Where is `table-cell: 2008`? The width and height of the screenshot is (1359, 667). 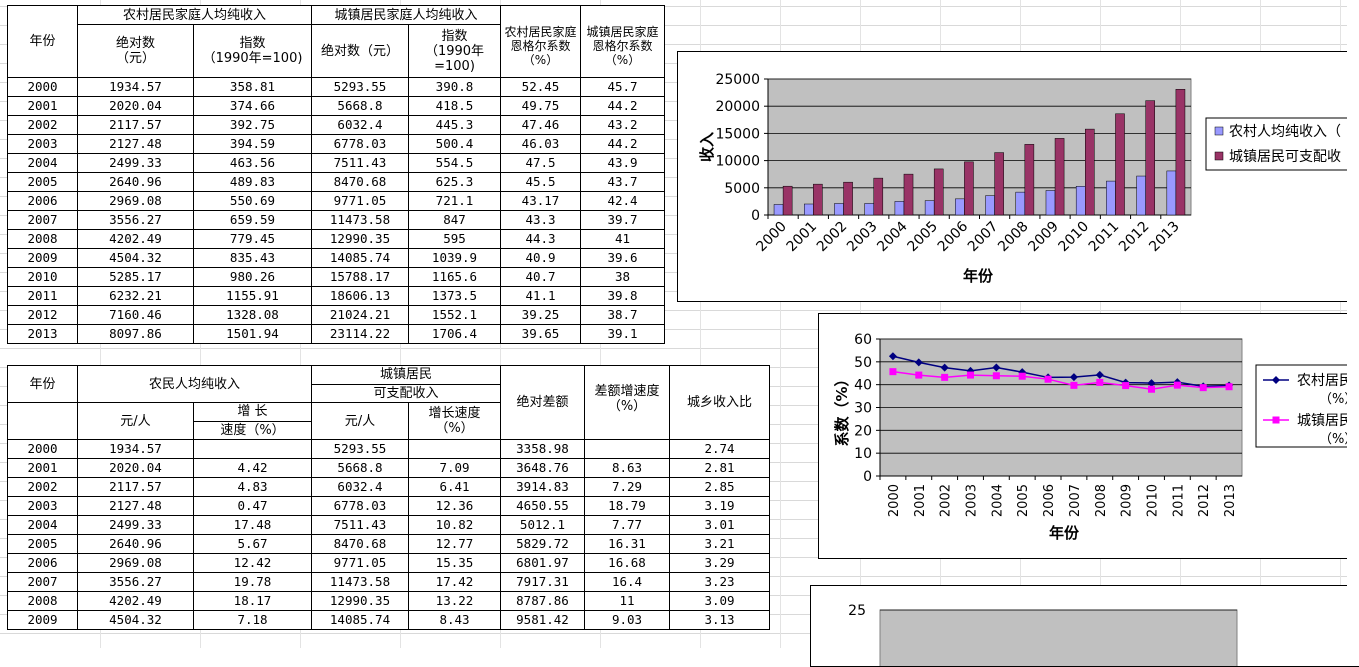
table-cell: 2008 is located at coordinates (42, 239).